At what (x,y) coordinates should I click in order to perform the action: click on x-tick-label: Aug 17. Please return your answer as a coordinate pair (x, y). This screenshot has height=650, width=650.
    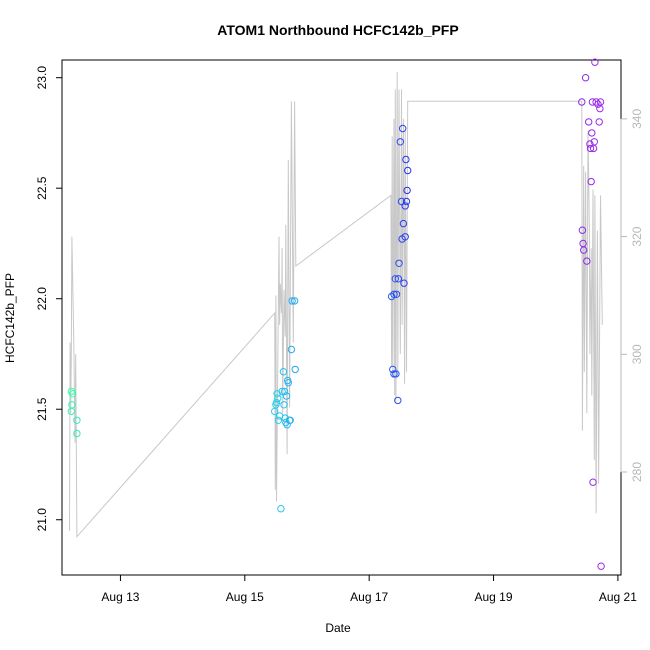
    Looking at the image, I should click on (369, 597).